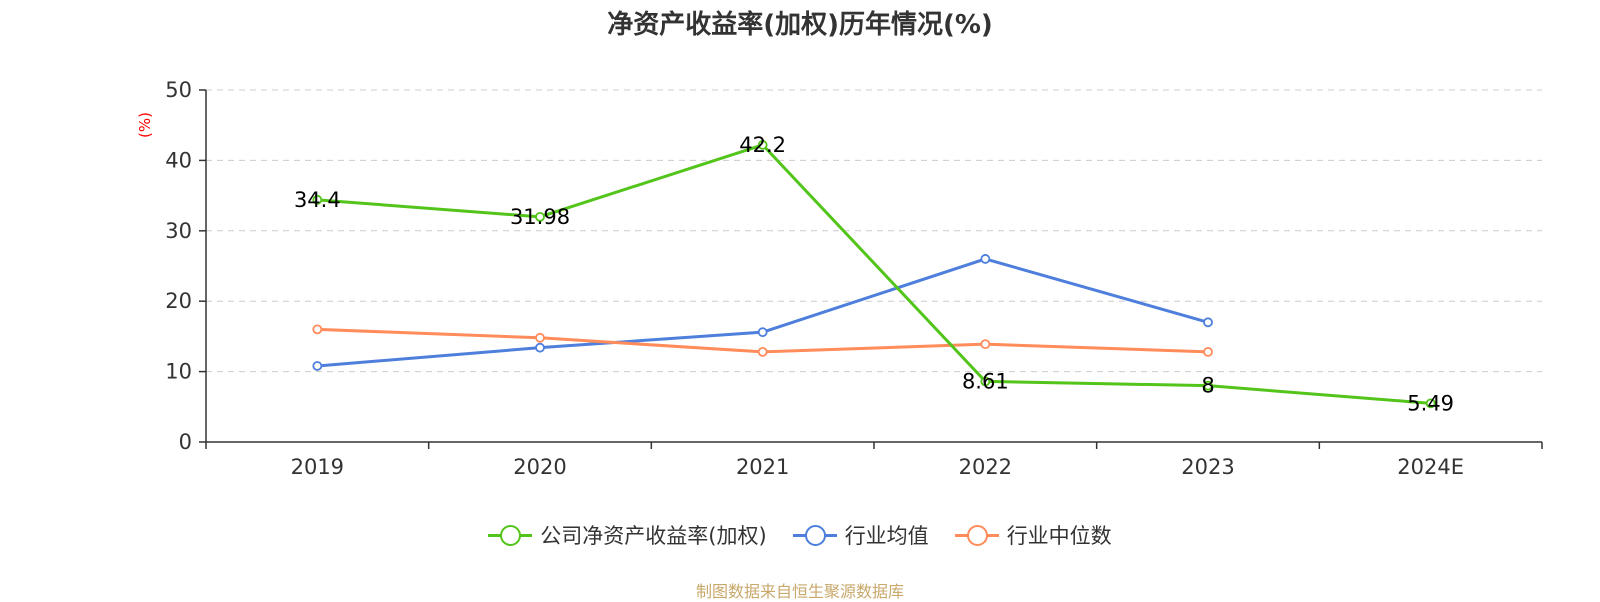  What do you see at coordinates (1207, 467) in the screenshot?
I see `x-tick-label: 2023` at bounding box center [1207, 467].